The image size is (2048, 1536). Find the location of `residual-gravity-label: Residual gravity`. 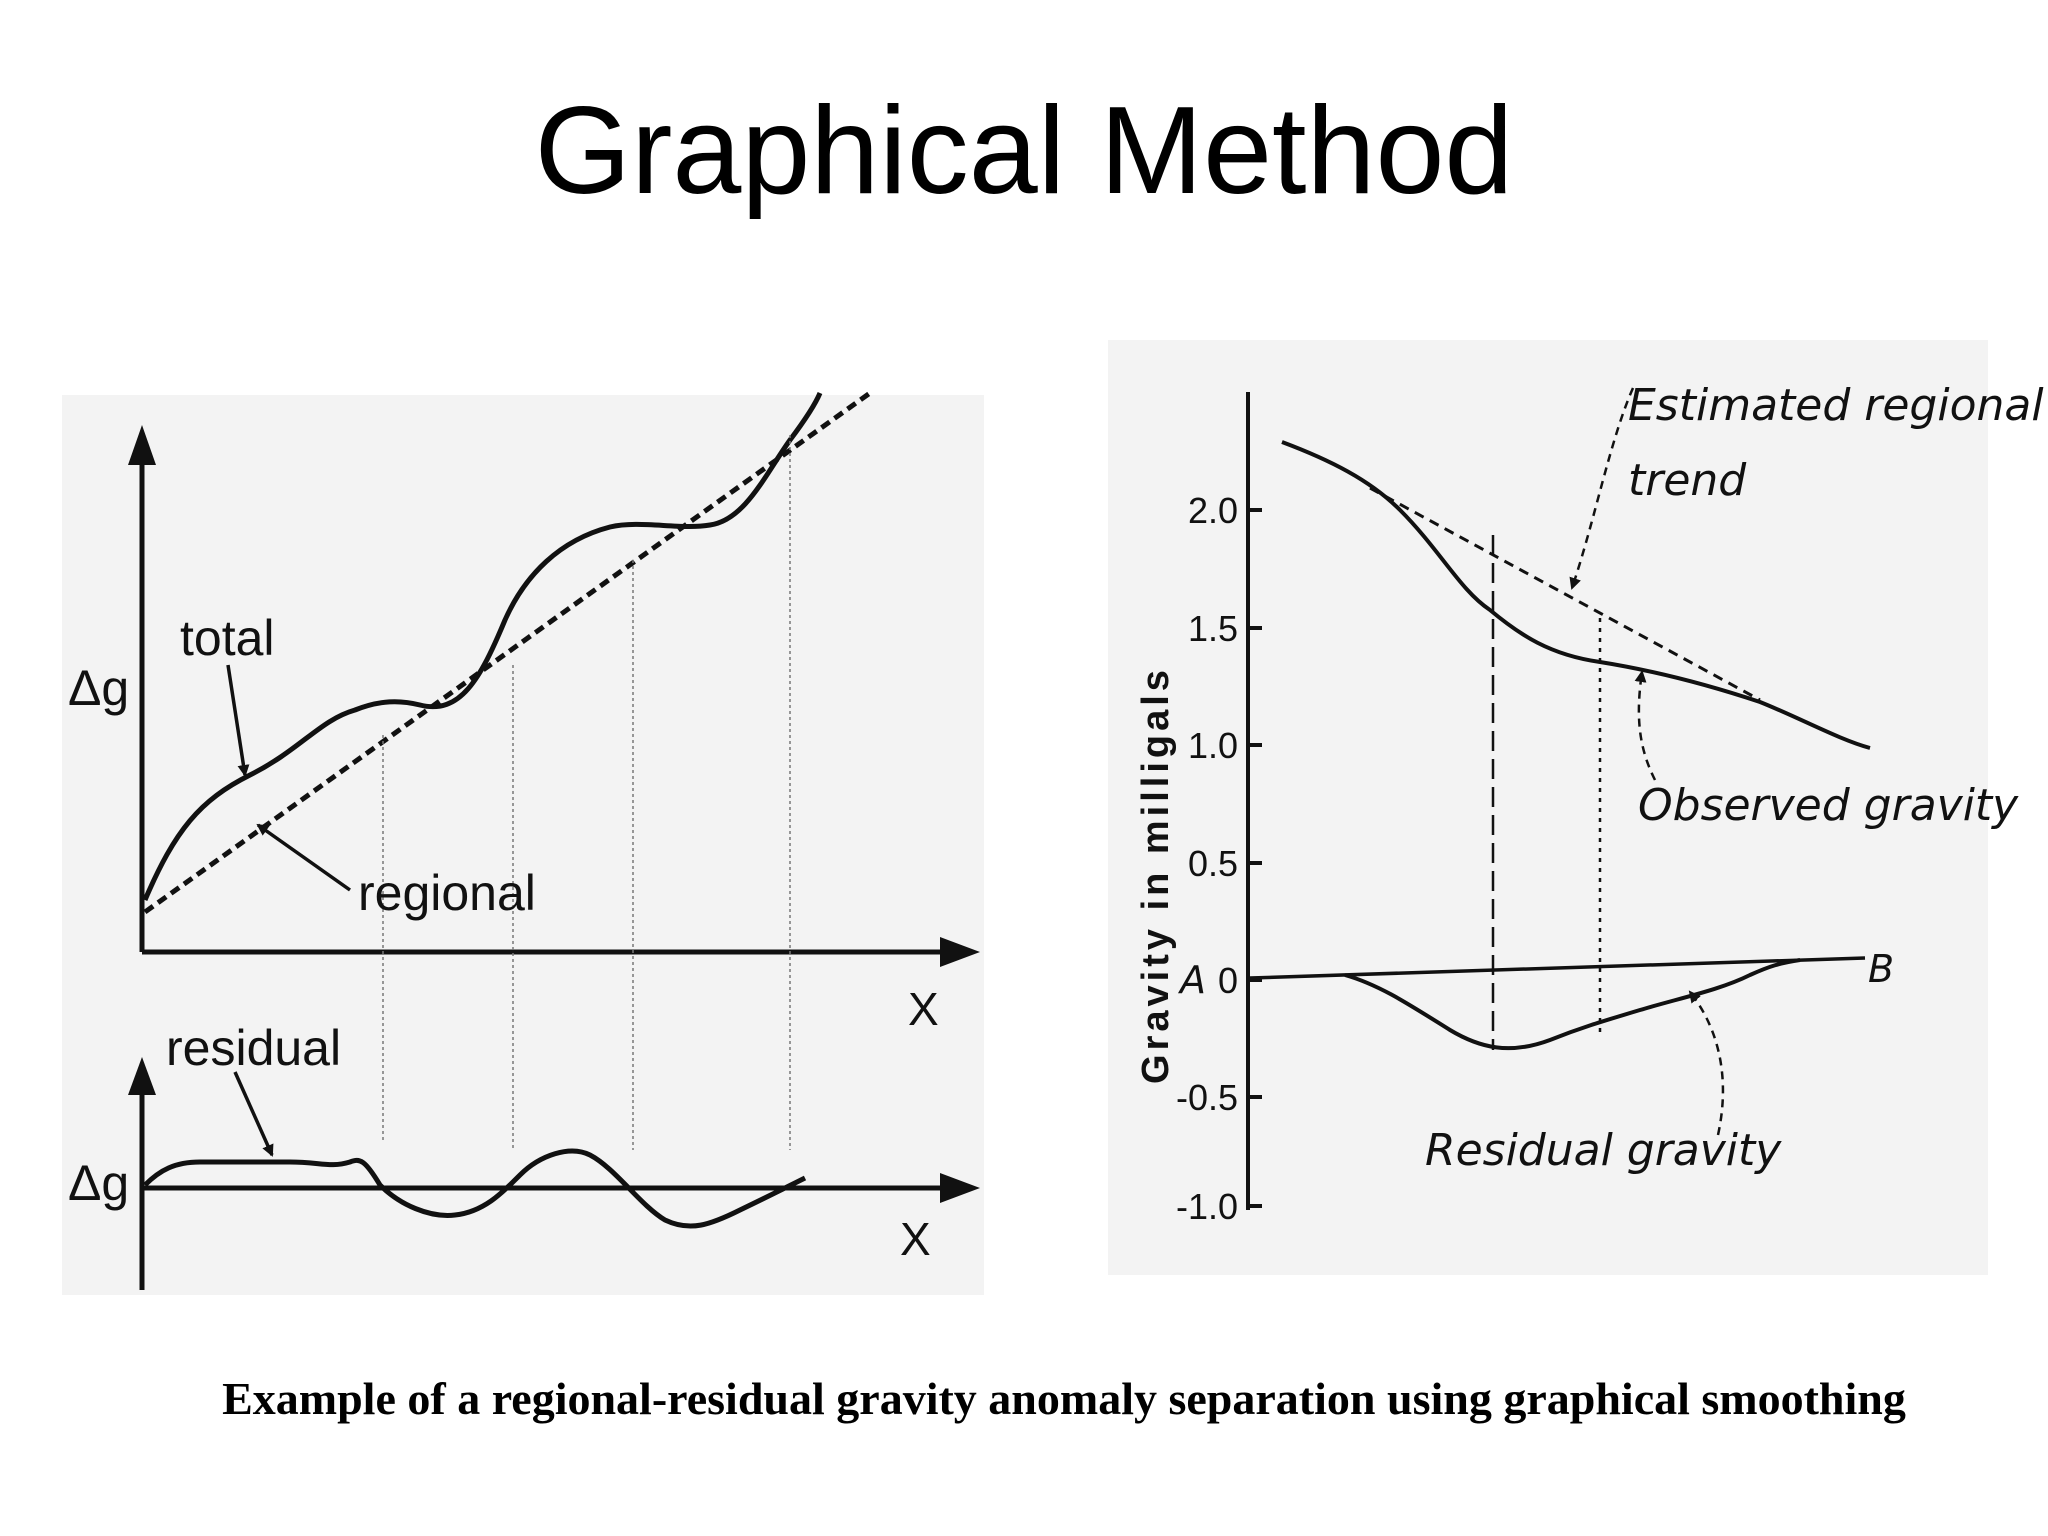

residual-gravity-label: Residual gravity is located at coordinates (1603, 1150).